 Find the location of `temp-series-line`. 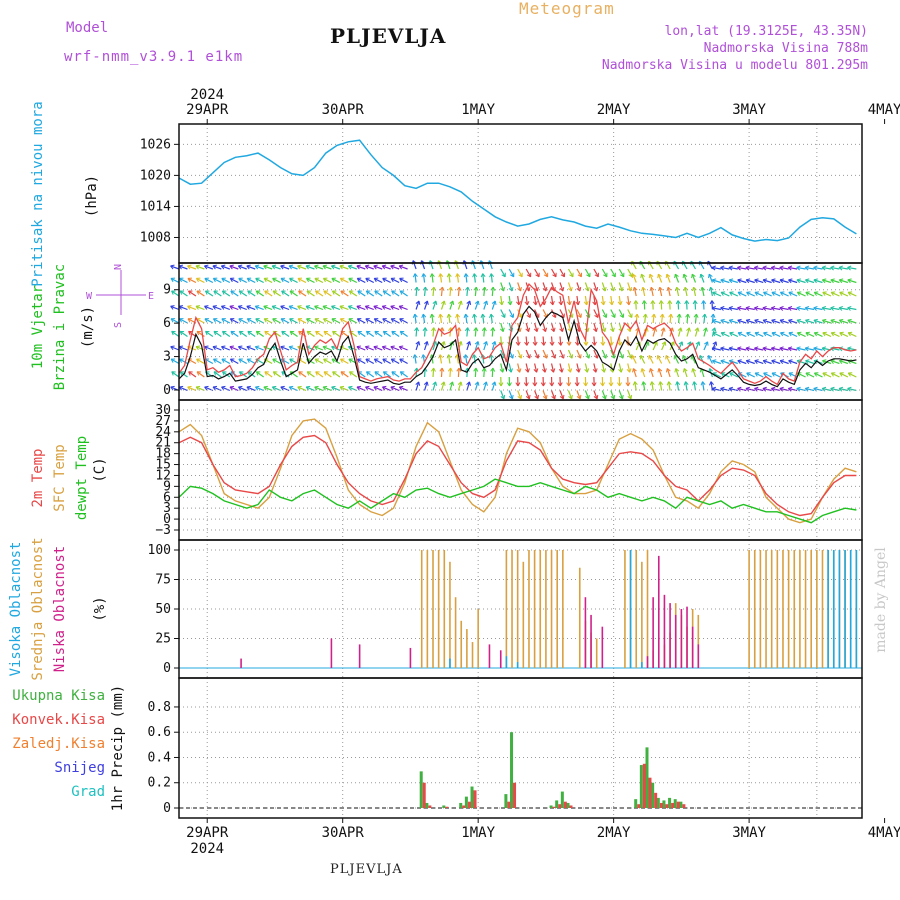

temp-series-line is located at coordinates (517, 471).